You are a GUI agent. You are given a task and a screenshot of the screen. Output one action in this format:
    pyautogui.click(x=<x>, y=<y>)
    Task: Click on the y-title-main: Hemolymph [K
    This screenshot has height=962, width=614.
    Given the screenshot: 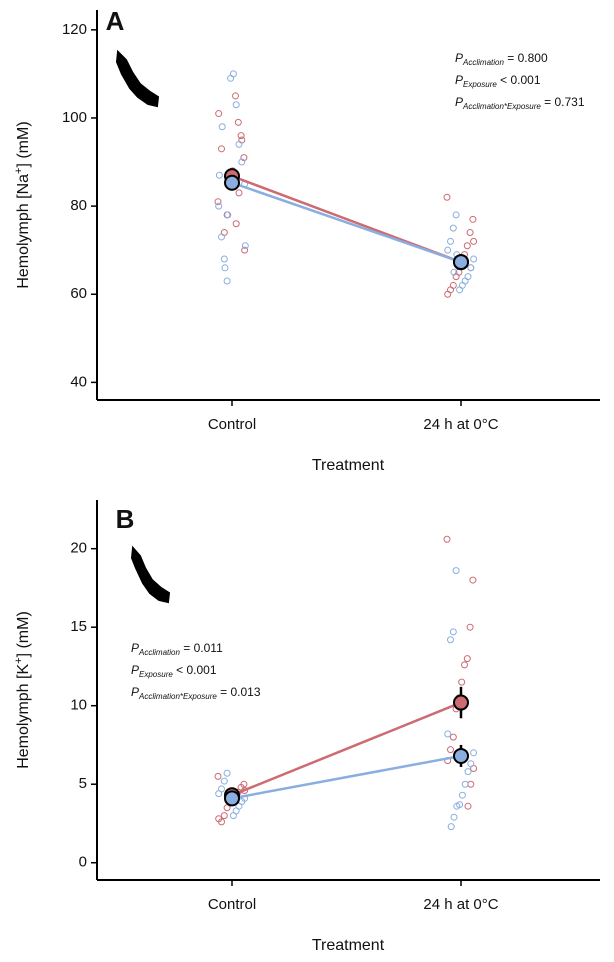 What is the action you would take?
    pyautogui.click(x=23, y=716)
    